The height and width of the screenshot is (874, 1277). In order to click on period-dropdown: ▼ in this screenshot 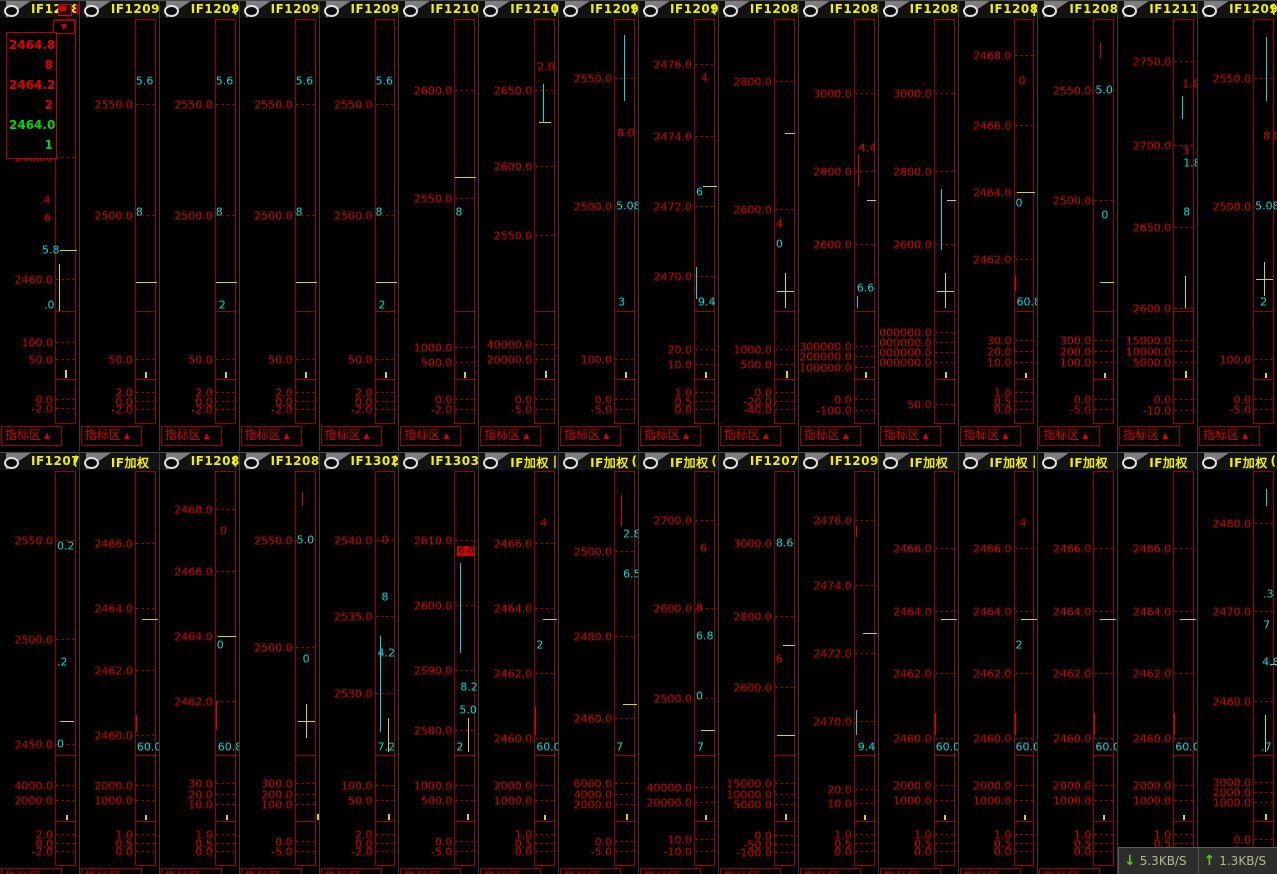, I will do `click(63, 27)`.